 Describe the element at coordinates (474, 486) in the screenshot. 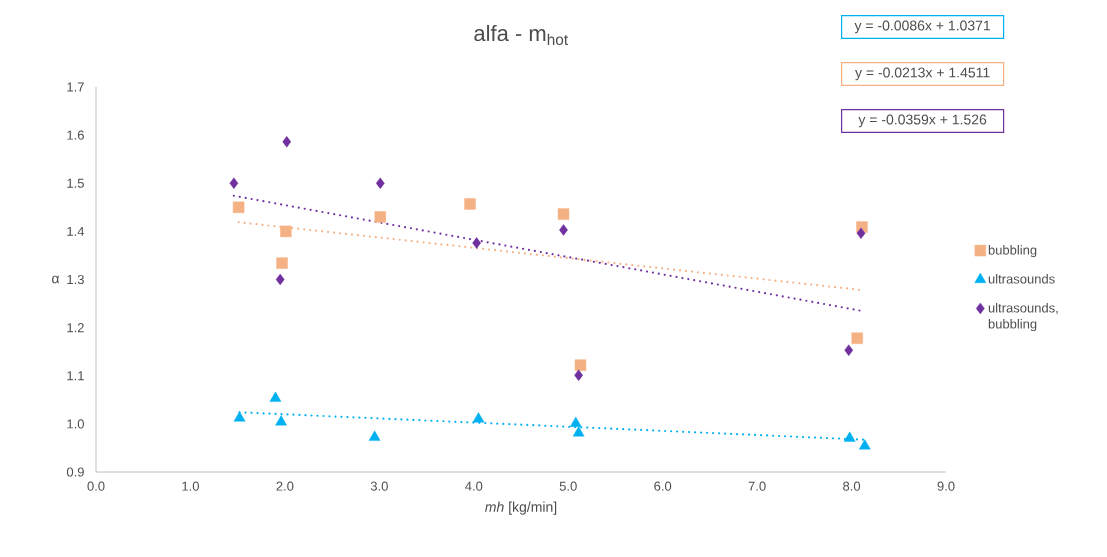

I see `x-tick-label: 4.0` at that location.